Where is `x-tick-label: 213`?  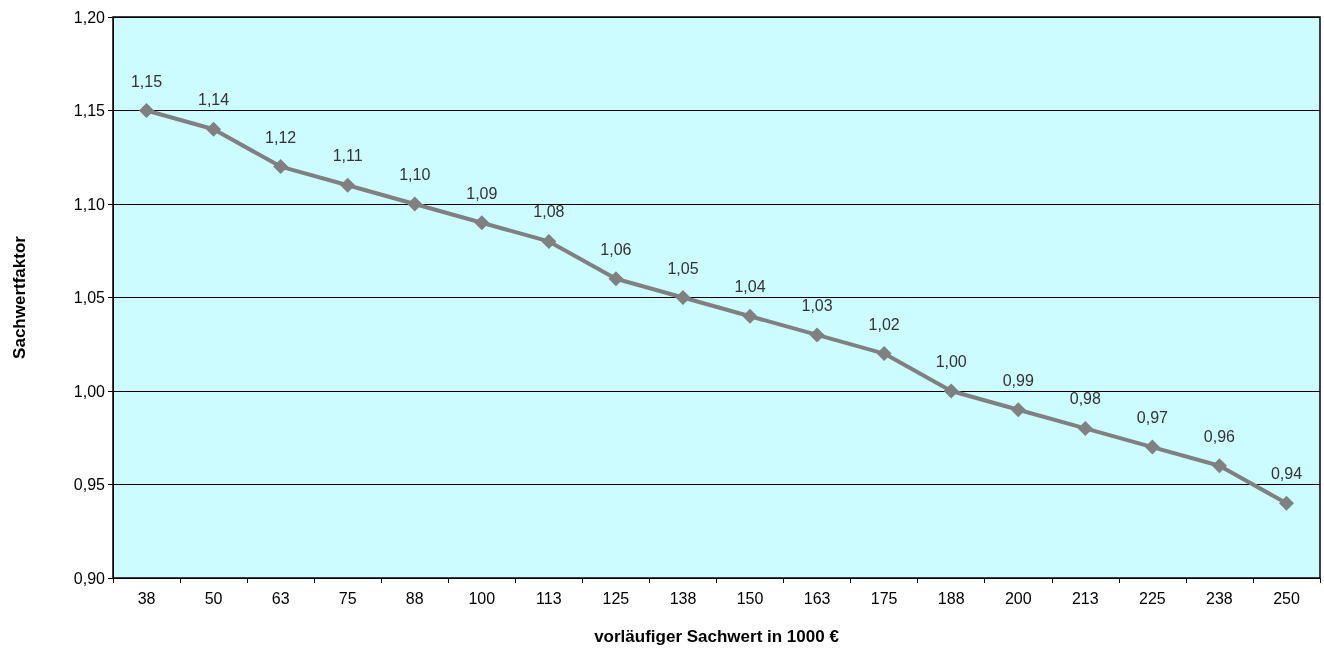 x-tick-label: 213 is located at coordinates (1085, 598).